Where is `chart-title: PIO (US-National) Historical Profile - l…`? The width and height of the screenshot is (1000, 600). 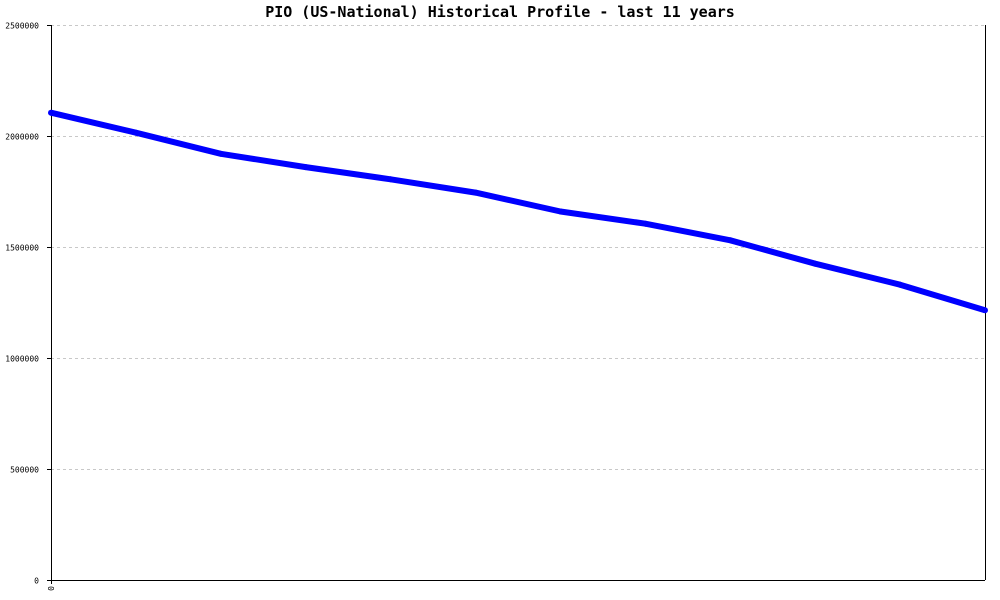
chart-title: PIO (US-National) Historical Profile - l… is located at coordinates (500, 12).